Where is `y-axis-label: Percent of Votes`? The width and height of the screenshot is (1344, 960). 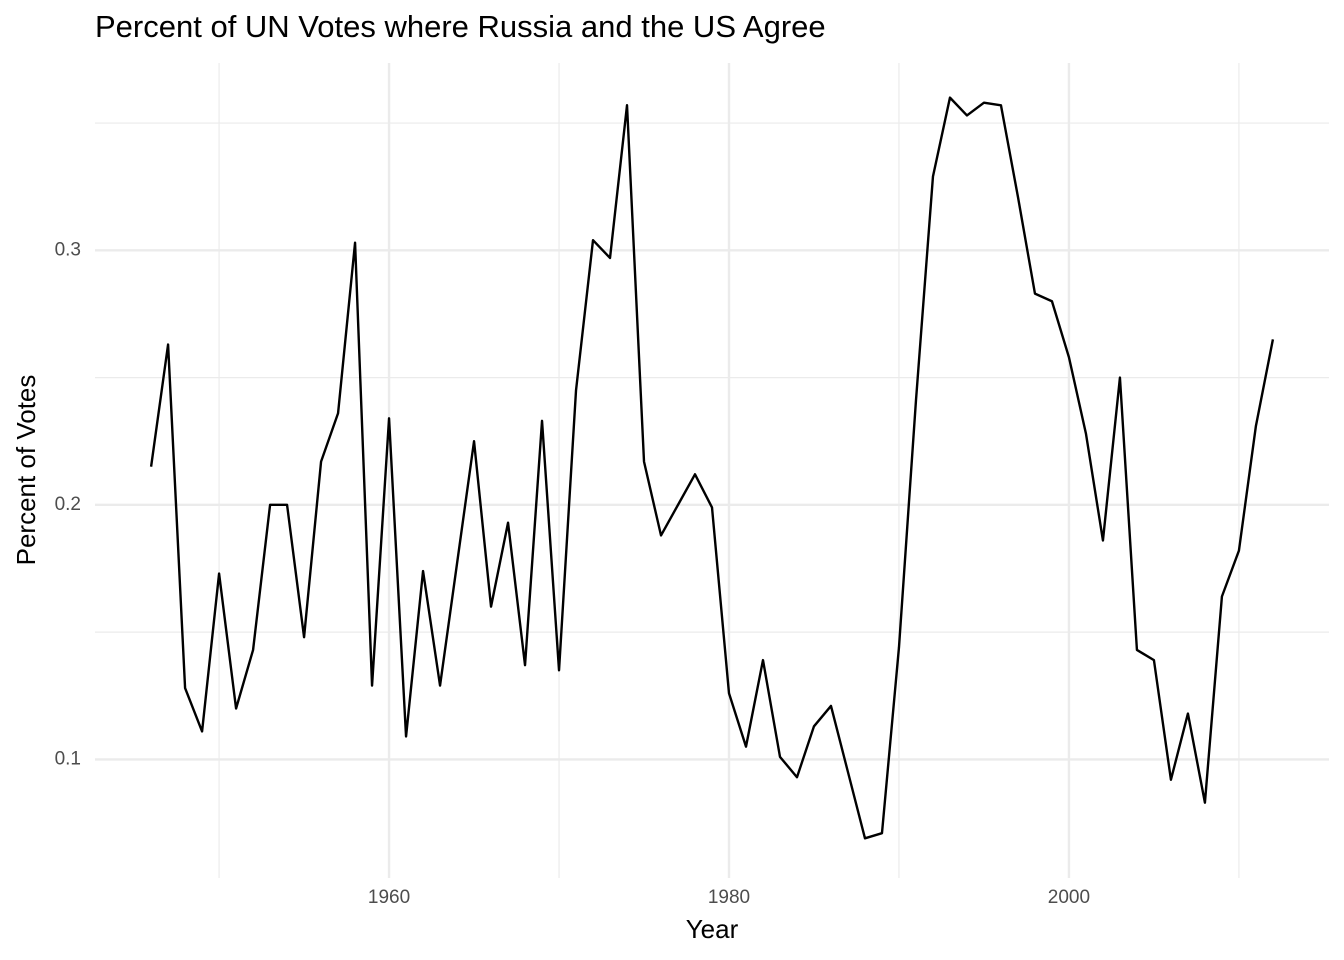 y-axis-label: Percent of Votes is located at coordinates (26, 470).